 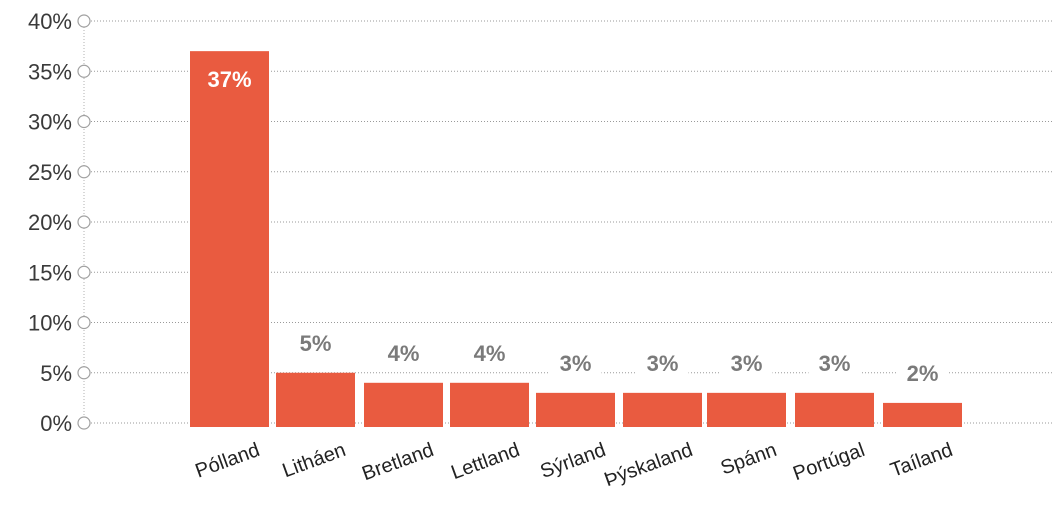 I want to click on y-tick-label: 0%, so click(x=56, y=423).